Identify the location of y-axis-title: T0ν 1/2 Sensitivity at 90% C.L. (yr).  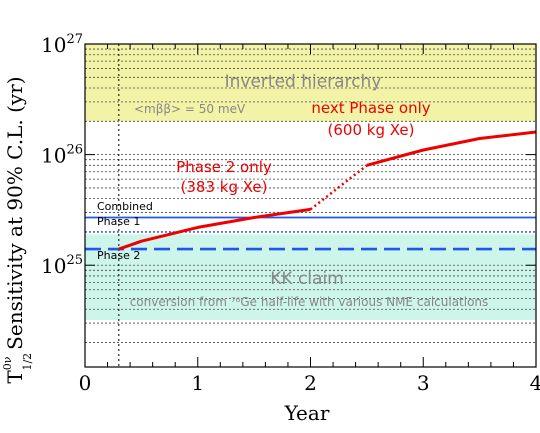
(17, 229).